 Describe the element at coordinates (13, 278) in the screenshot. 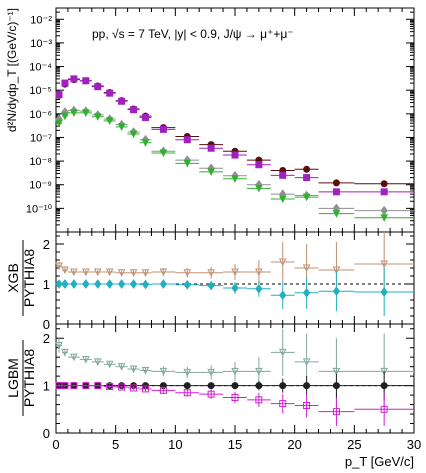

I see `middle-ylabel-numerator: XGB` at that location.